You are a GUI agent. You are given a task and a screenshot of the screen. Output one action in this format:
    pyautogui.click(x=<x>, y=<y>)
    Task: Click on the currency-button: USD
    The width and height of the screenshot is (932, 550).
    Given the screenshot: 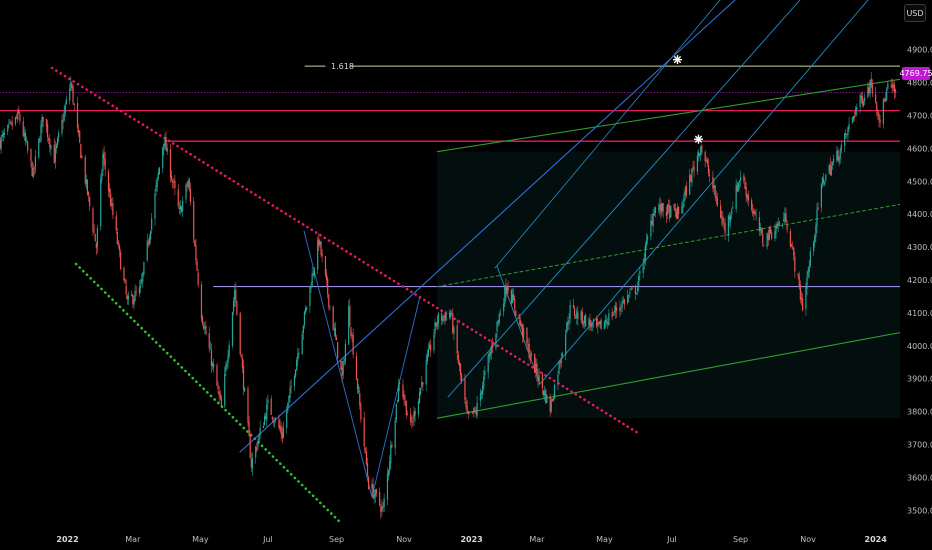 What is the action you would take?
    pyautogui.click(x=915, y=13)
    